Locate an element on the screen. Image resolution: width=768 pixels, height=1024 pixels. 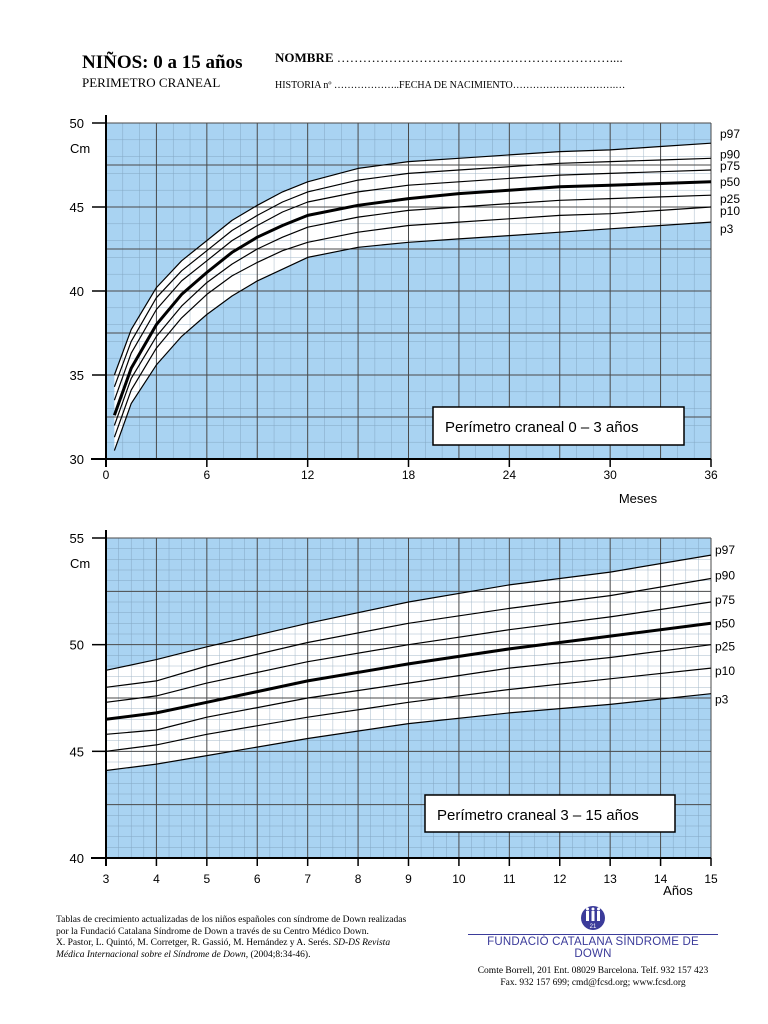
series-line-p10 is located at coordinates (408, 709).